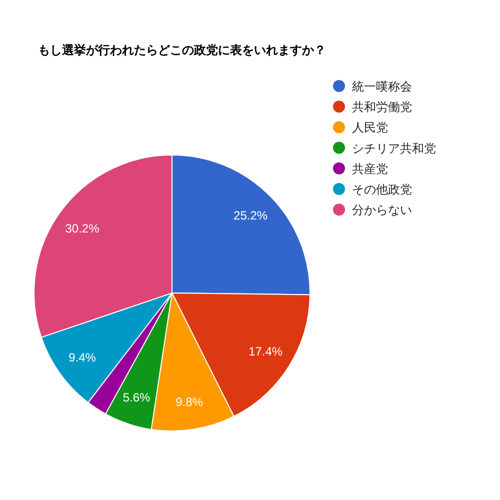  Describe the element at coordinates (382, 87) in the screenshot. I see `legend-label: 統一嘆称会` at that location.